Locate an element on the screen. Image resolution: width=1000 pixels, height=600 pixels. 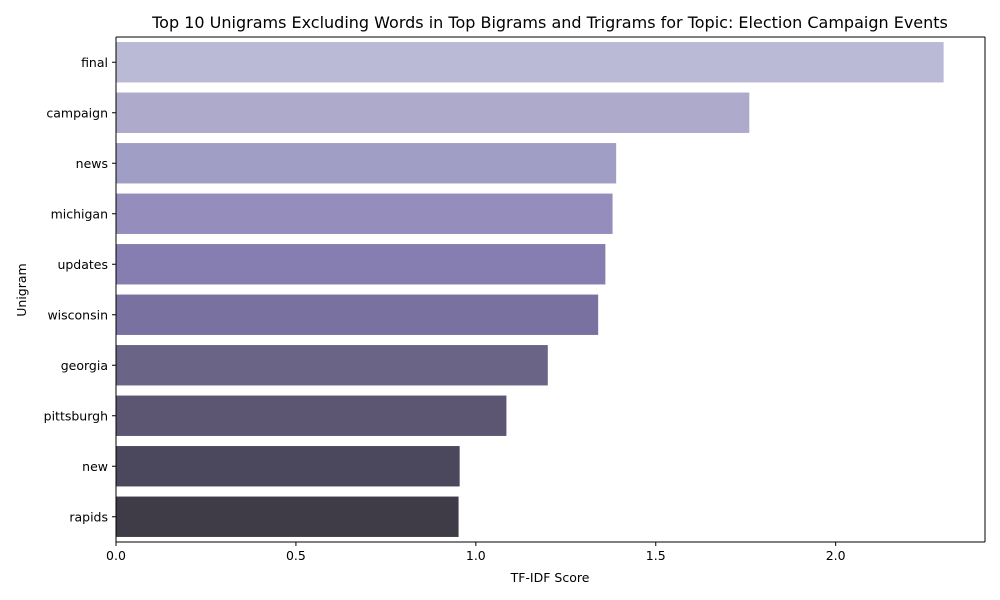
x-tick-label: 2.0 is located at coordinates (836, 555).